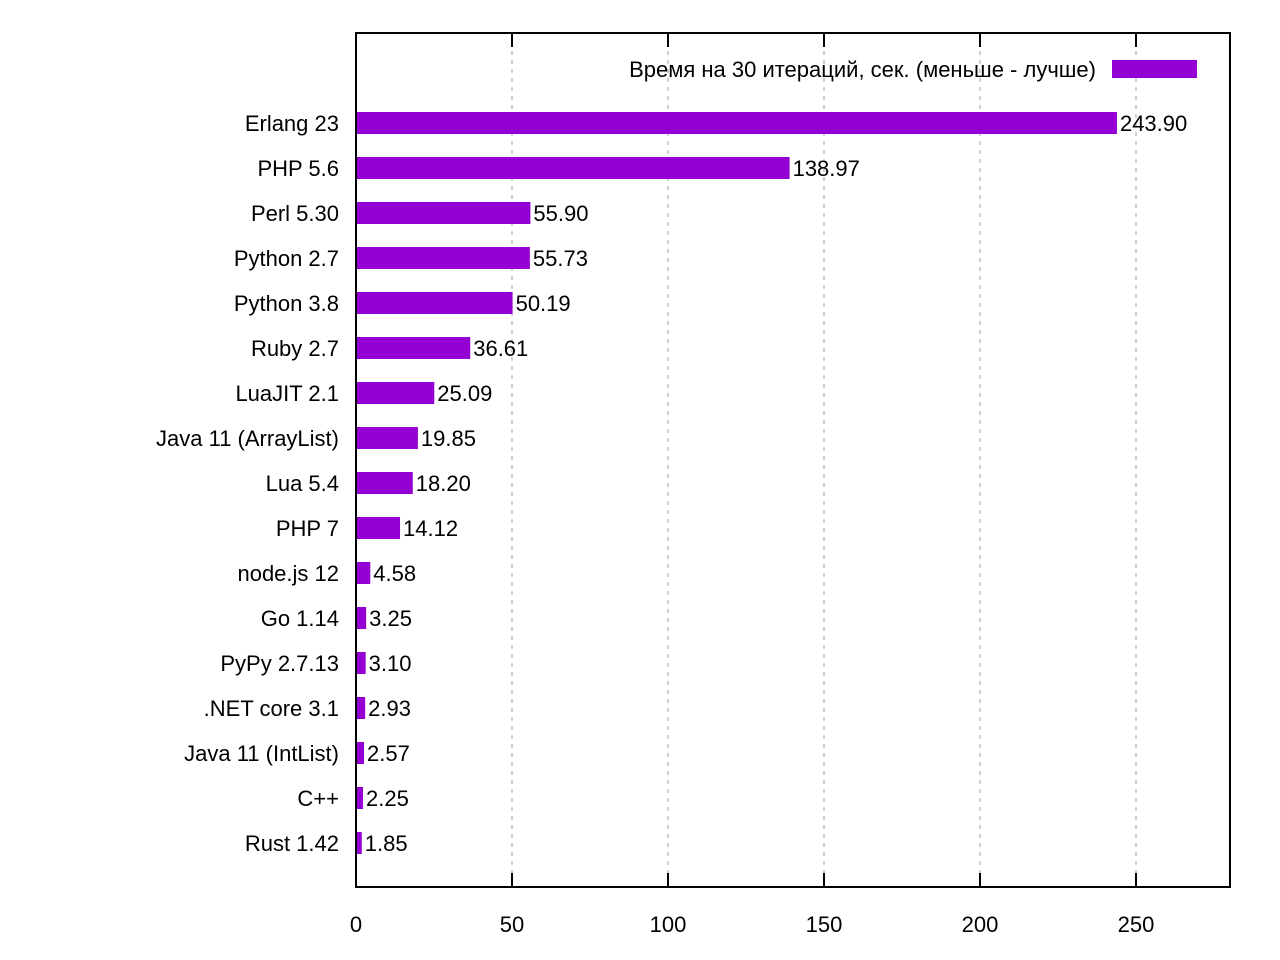 This screenshot has height=960, width=1280. What do you see at coordinates (247, 438) in the screenshot?
I see `category-label: Java 11 (ArrayList)` at bounding box center [247, 438].